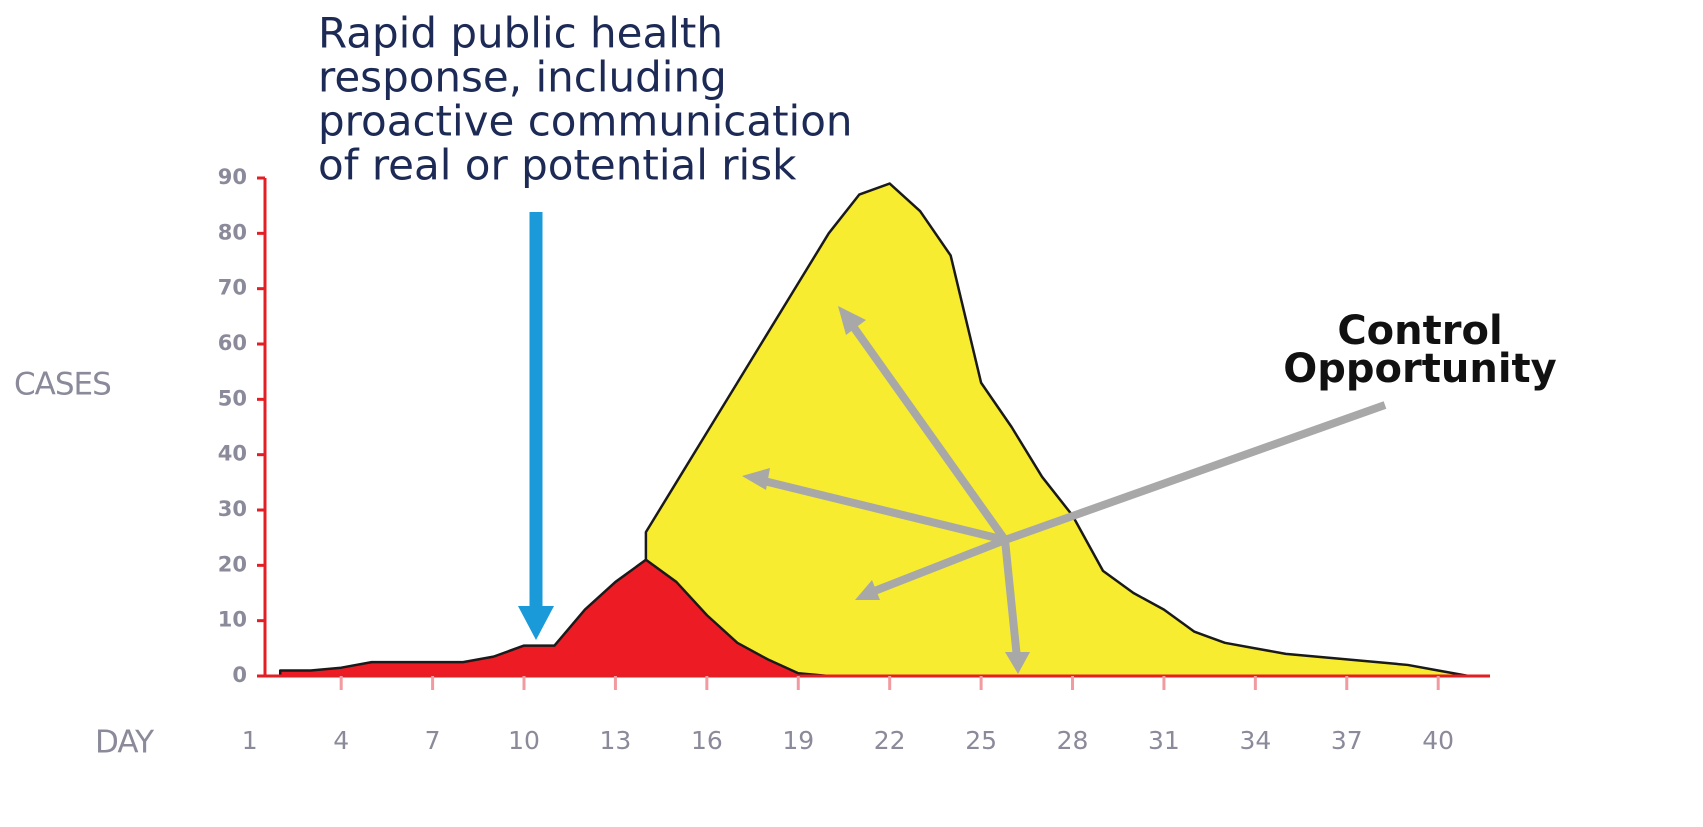 The width and height of the screenshot is (1703, 827). I want to click on y-tick-label: 20, so click(232, 564).